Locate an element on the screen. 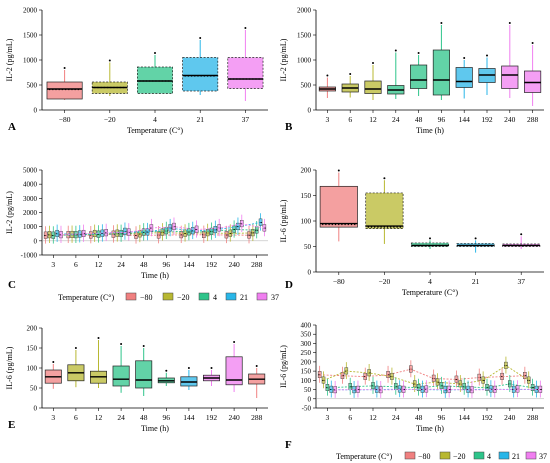 This screenshot has height=463, width=550. legend-label: 37 is located at coordinates (543, 456).